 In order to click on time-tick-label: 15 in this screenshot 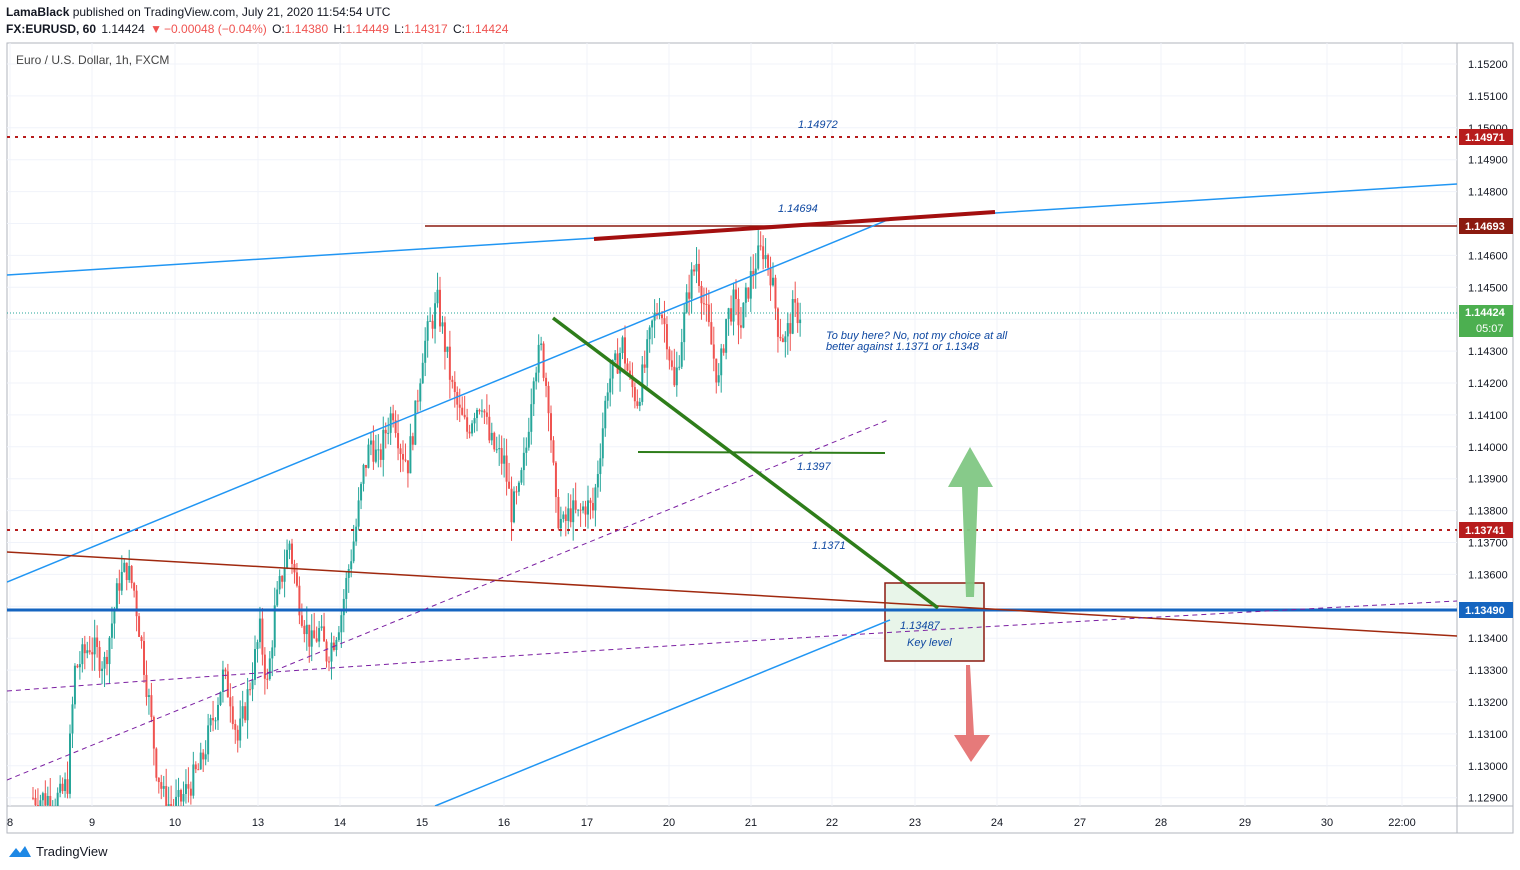, I will do `click(422, 823)`.